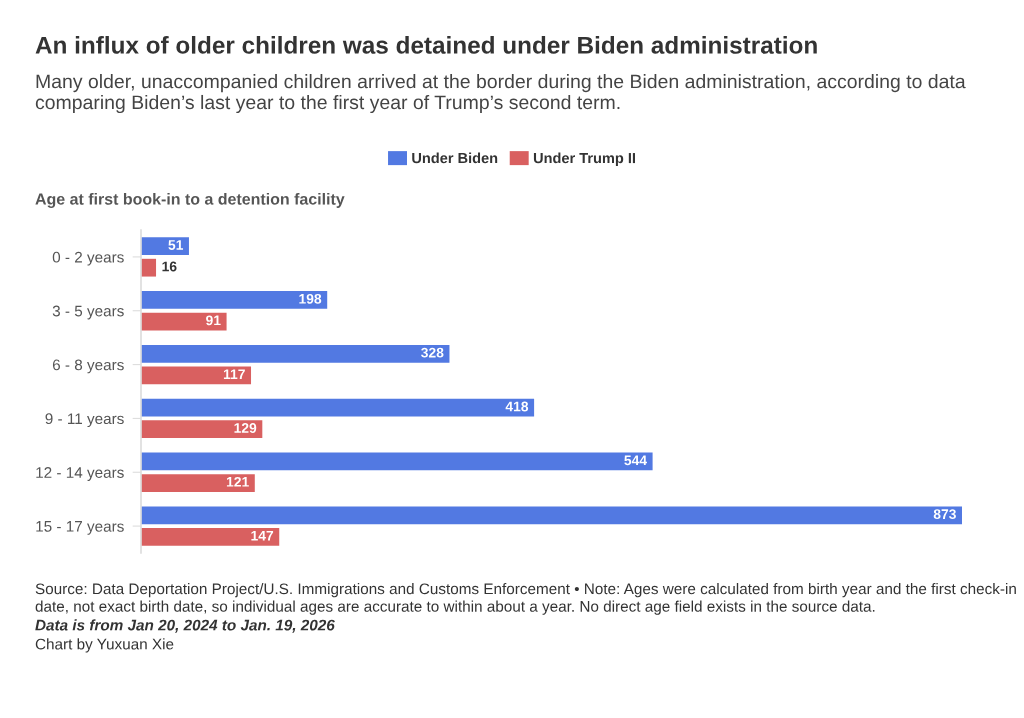 Image resolution: width=1024 pixels, height=718 pixels. What do you see at coordinates (88, 258) in the screenshot?
I see `y-tick-label: 0 - 2 years` at bounding box center [88, 258].